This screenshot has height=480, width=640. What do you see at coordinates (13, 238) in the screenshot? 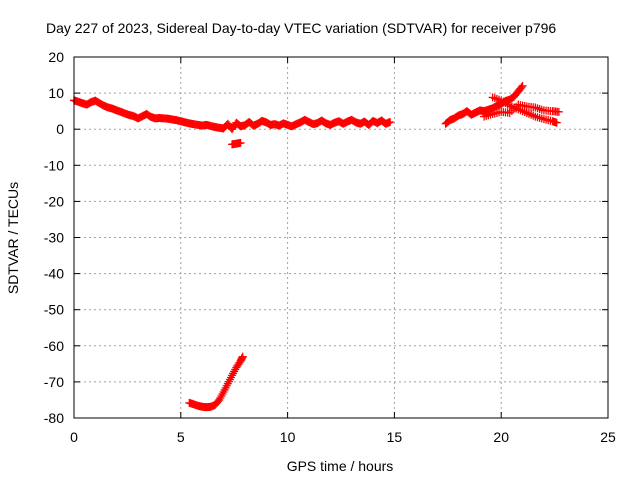
I see `y-axis-label: SDTVAR / TECUs` at bounding box center [13, 238].